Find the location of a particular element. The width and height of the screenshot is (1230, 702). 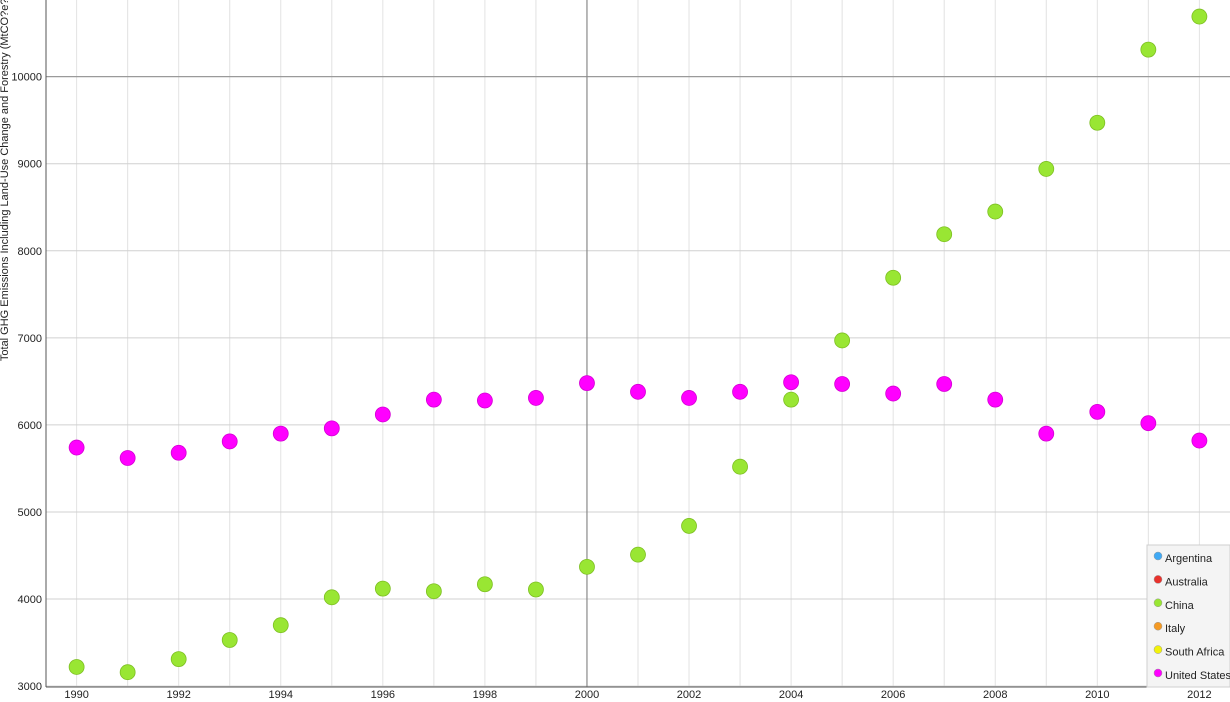

y-tick-label: 5000 is located at coordinates (30, 513).